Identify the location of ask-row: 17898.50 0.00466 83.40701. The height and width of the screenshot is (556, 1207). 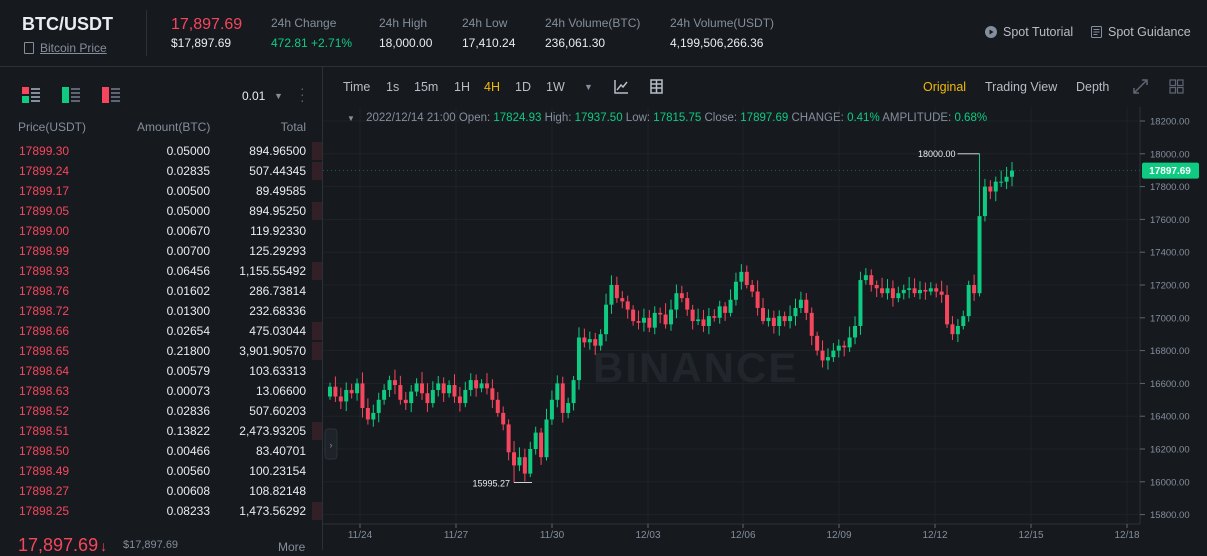
(161, 451).